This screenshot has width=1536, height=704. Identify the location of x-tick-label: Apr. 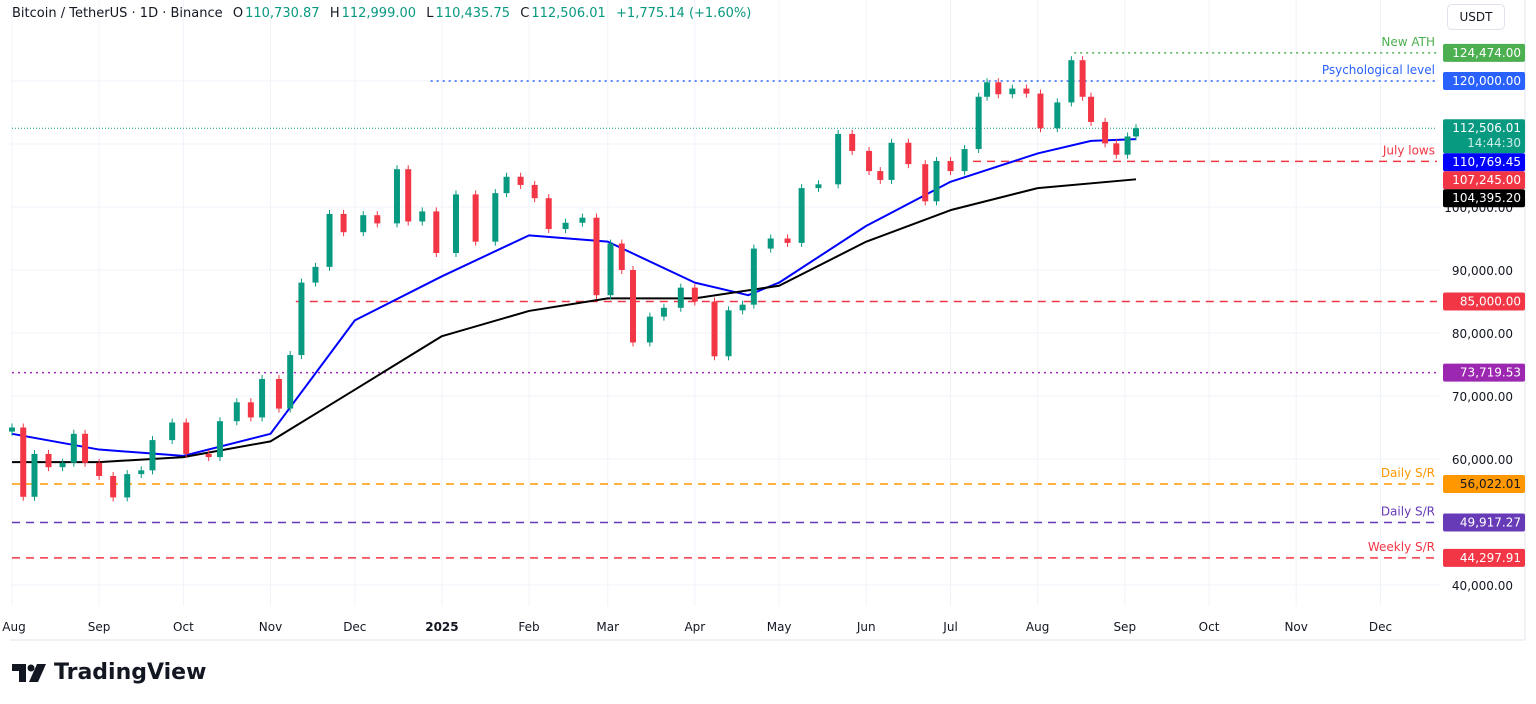
(694, 627).